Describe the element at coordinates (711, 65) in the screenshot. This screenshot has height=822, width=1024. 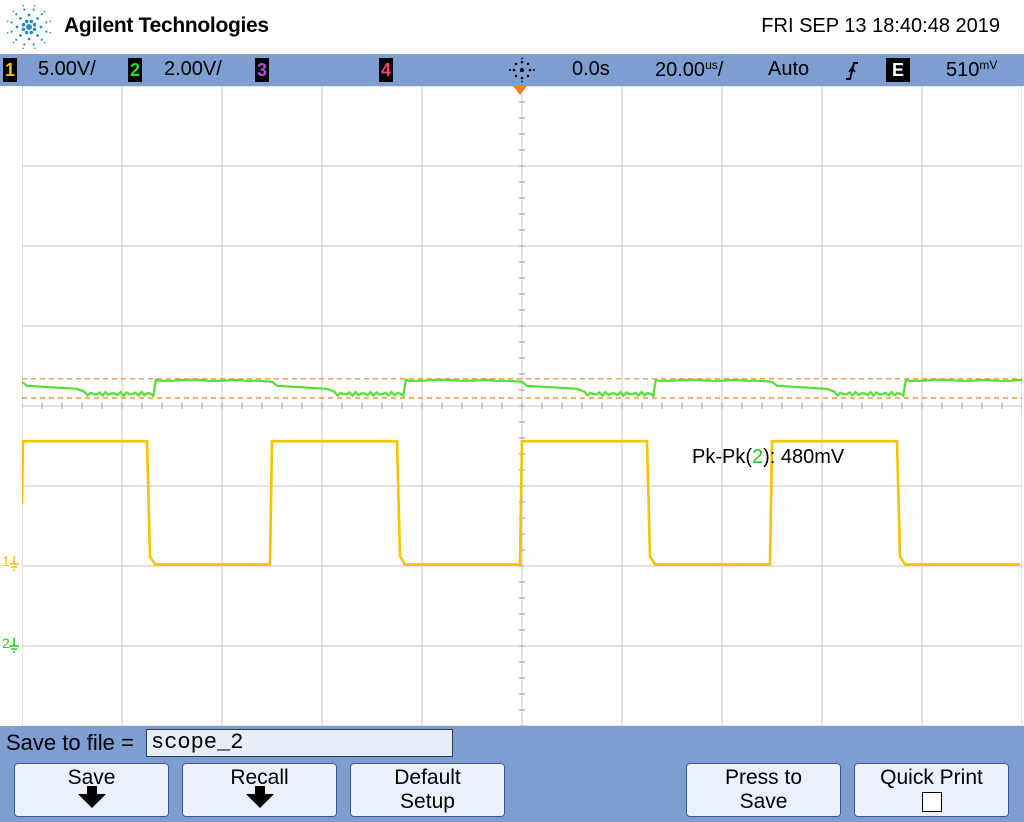
I see `timebase-unit: us` at that location.